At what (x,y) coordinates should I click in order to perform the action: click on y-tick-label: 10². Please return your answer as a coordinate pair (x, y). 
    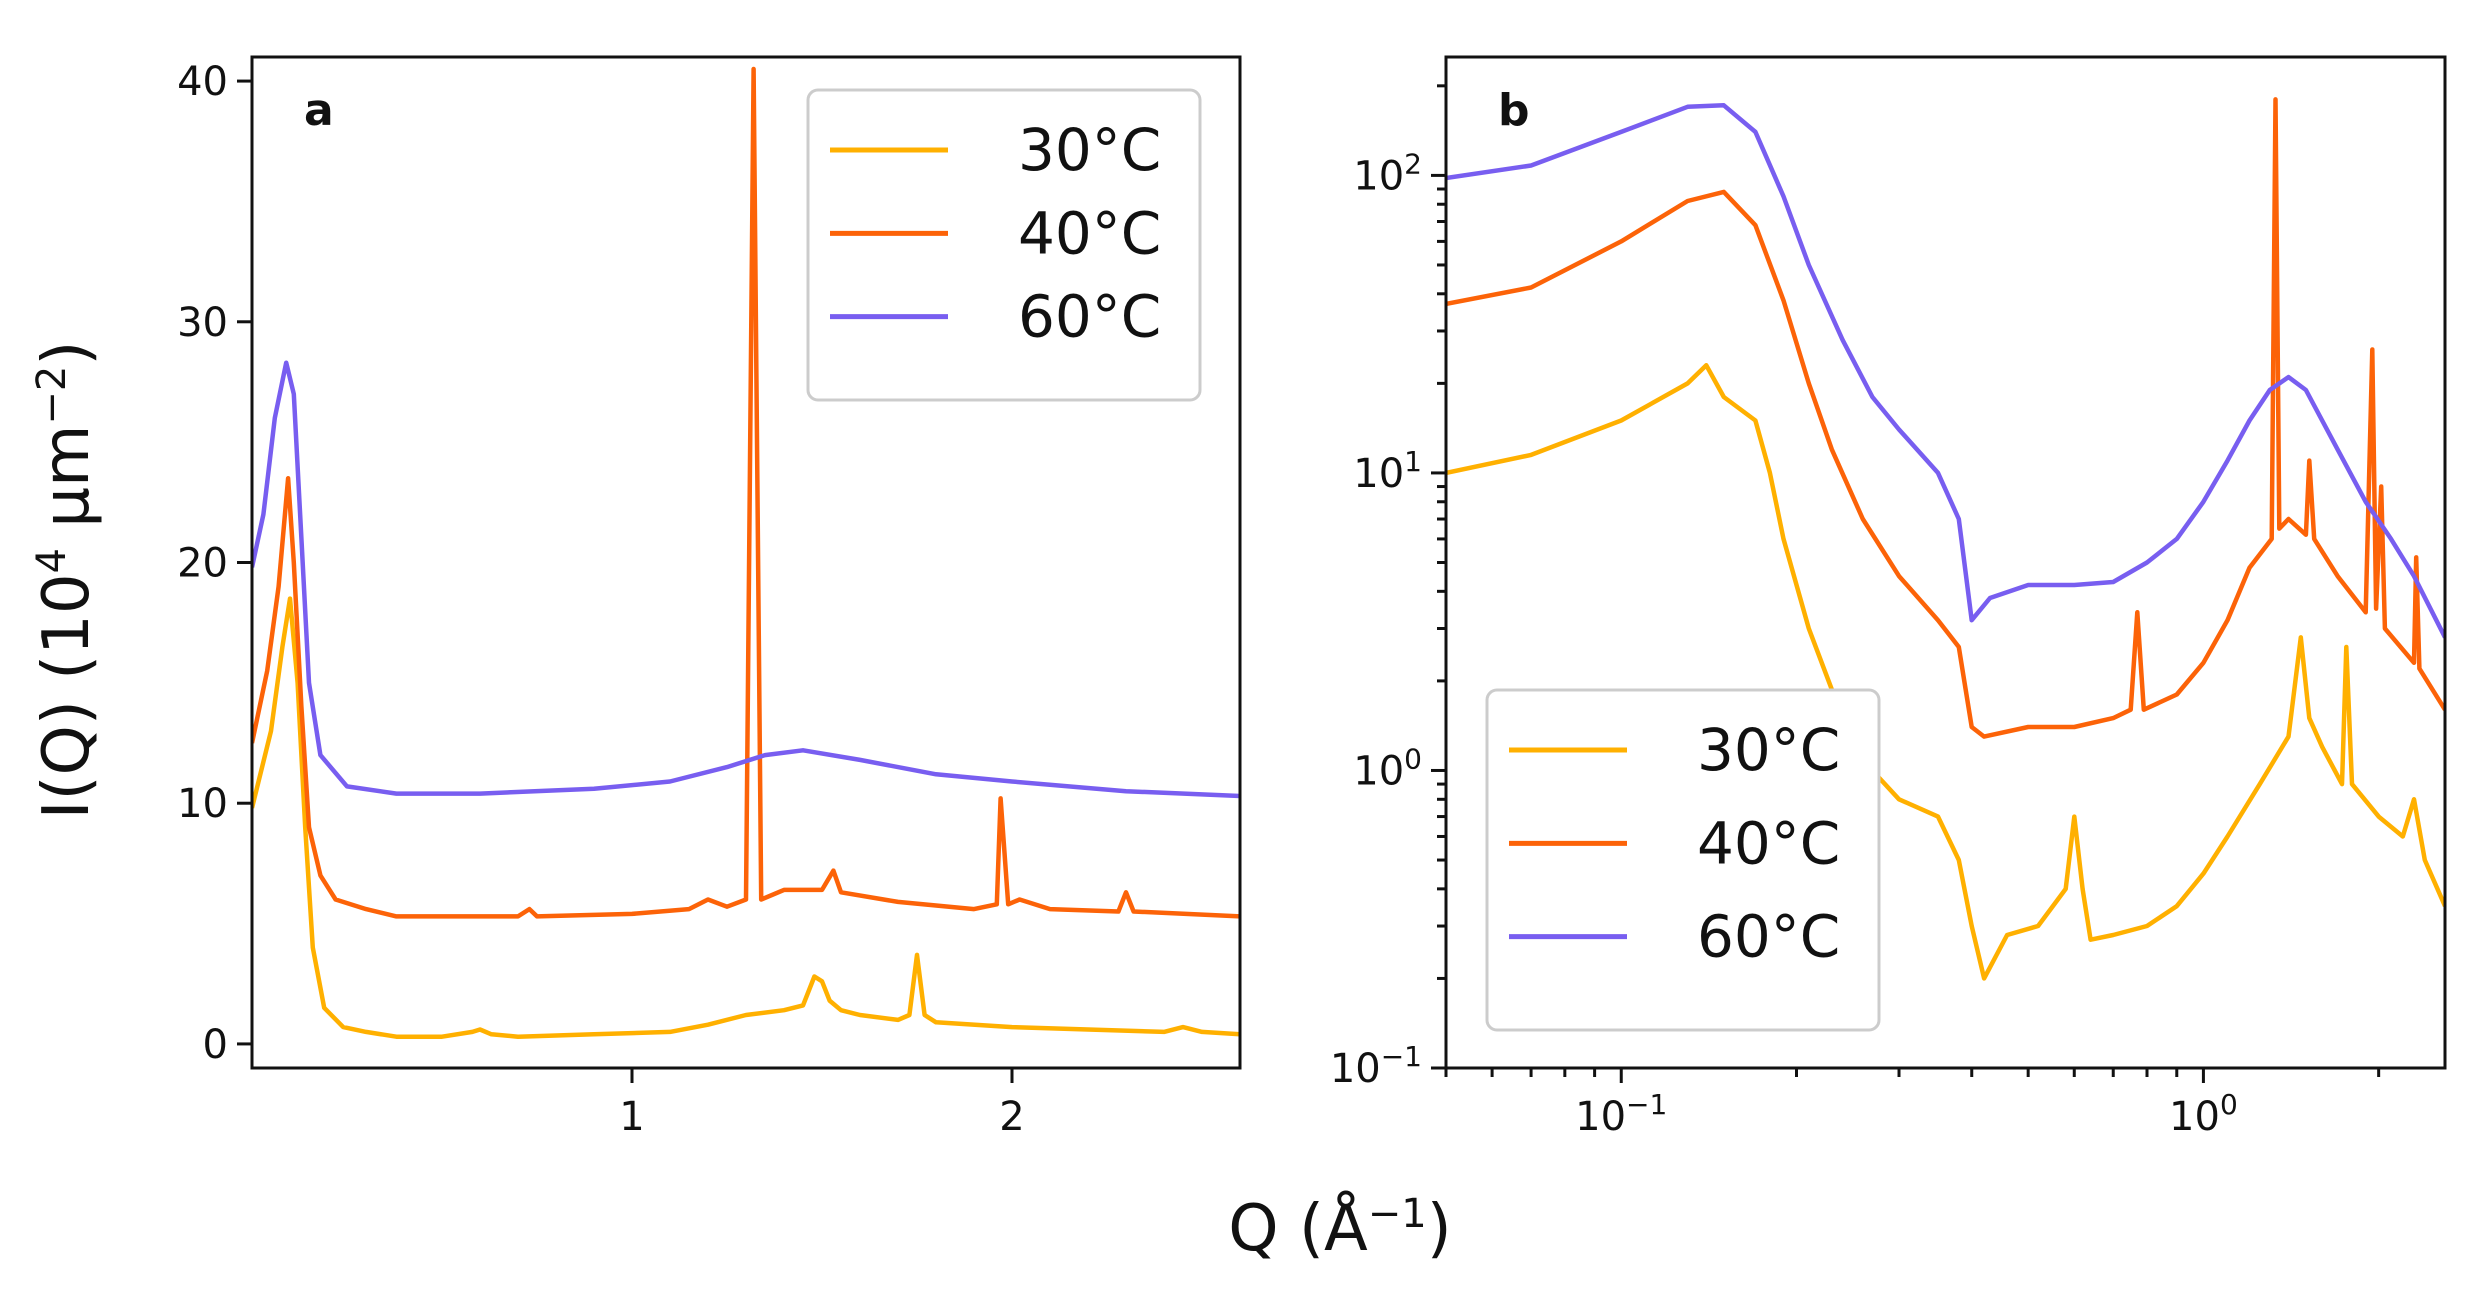
    Looking at the image, I should click on (1387, 173).